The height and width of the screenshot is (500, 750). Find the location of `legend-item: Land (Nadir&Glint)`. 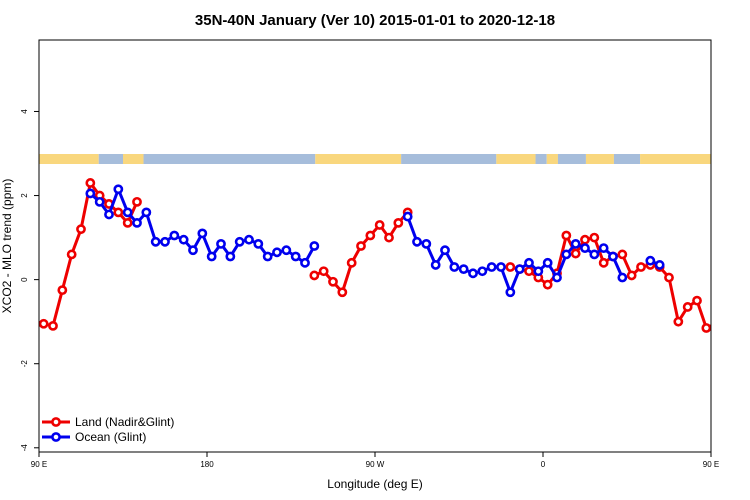

legend-item: Land (Nadir&Glint) is located at coordinates (108, 422).